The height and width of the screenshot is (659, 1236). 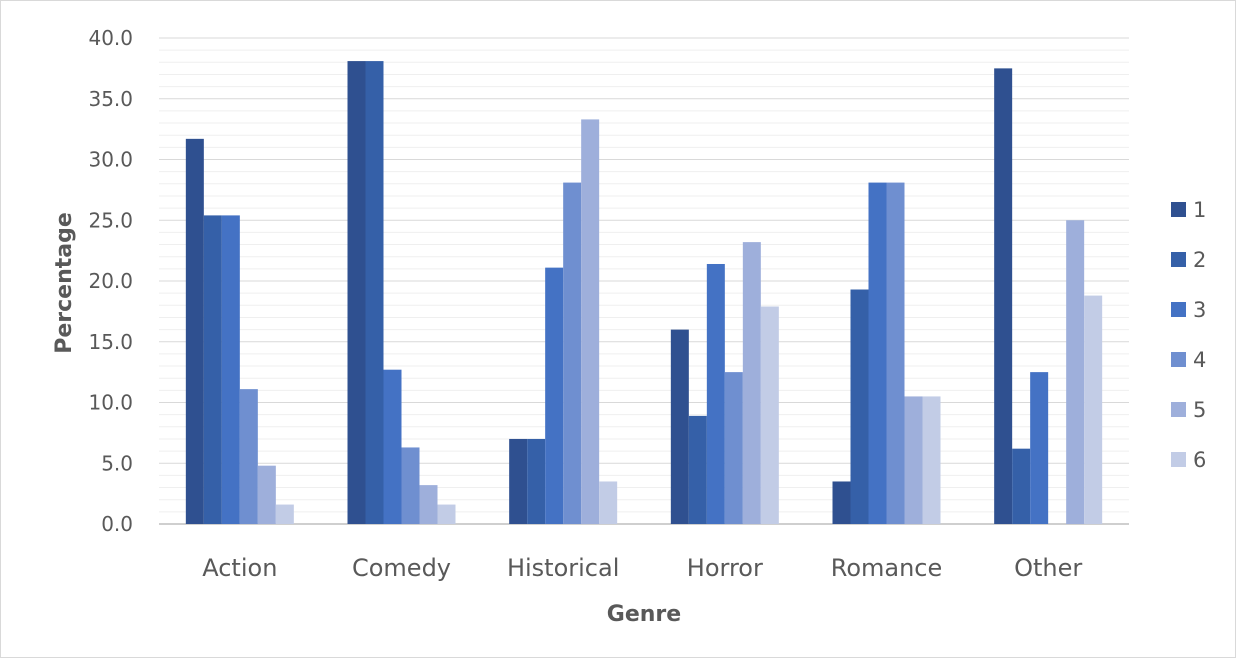 I want to click on y-tick-label: 25.0, so click(x=110, y=220).